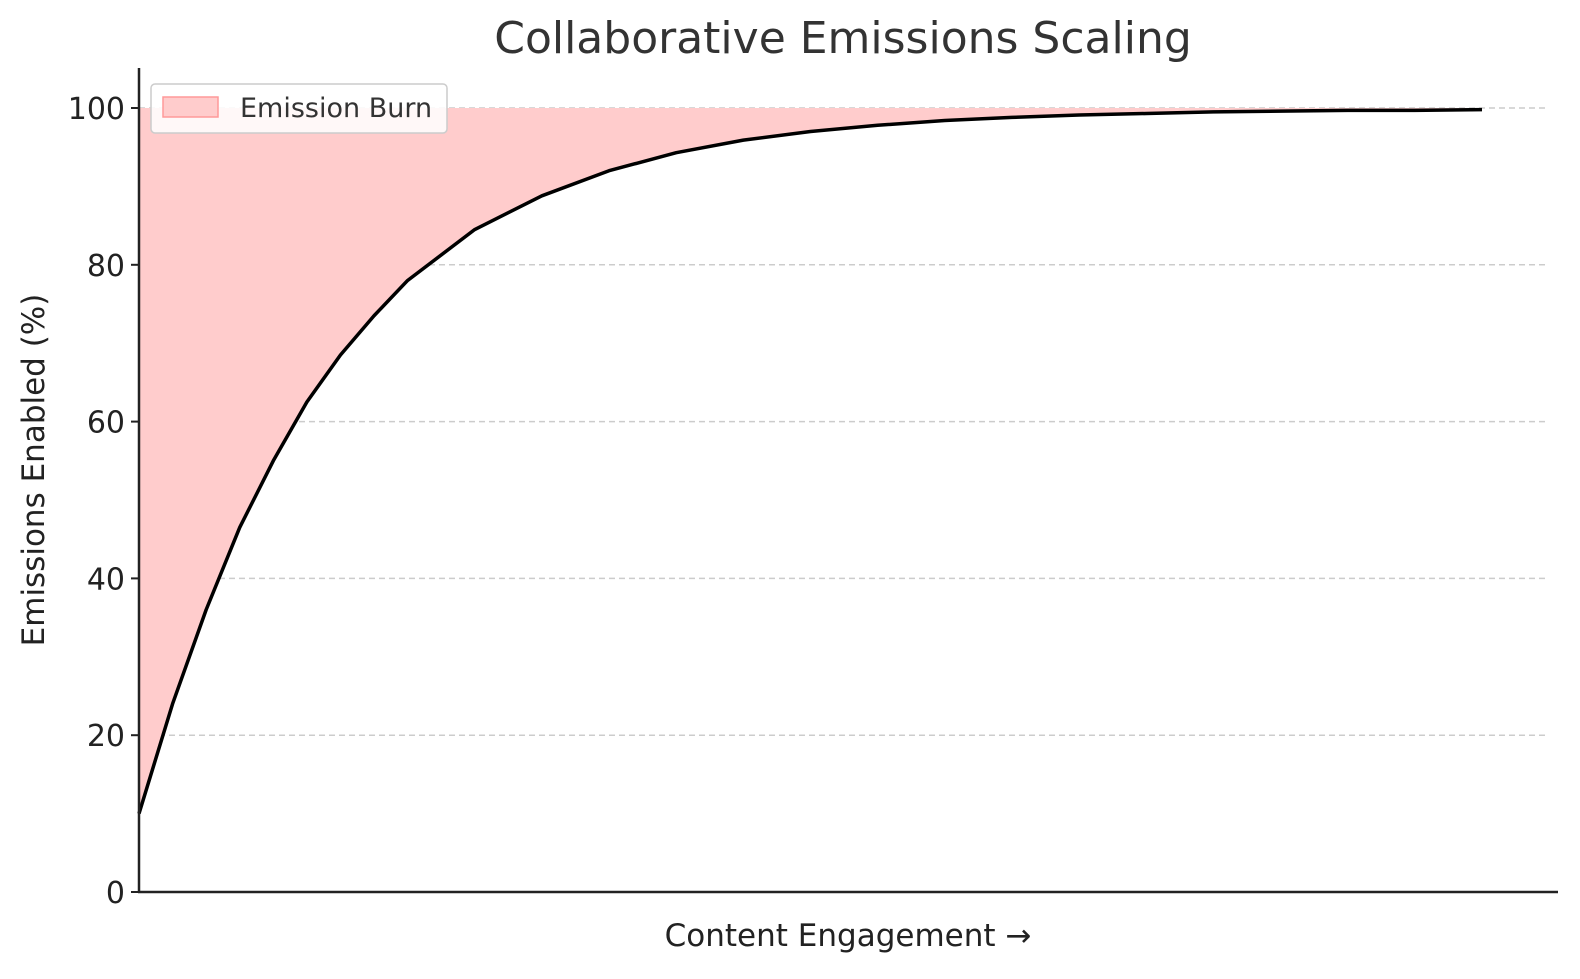 This screenshot has width=1580, height=979. What do you see at coordinates (103, 501) in the screenshot?
I see `y-ticks: 0 20 40 60 80 100` at bounding box center [103, 501].